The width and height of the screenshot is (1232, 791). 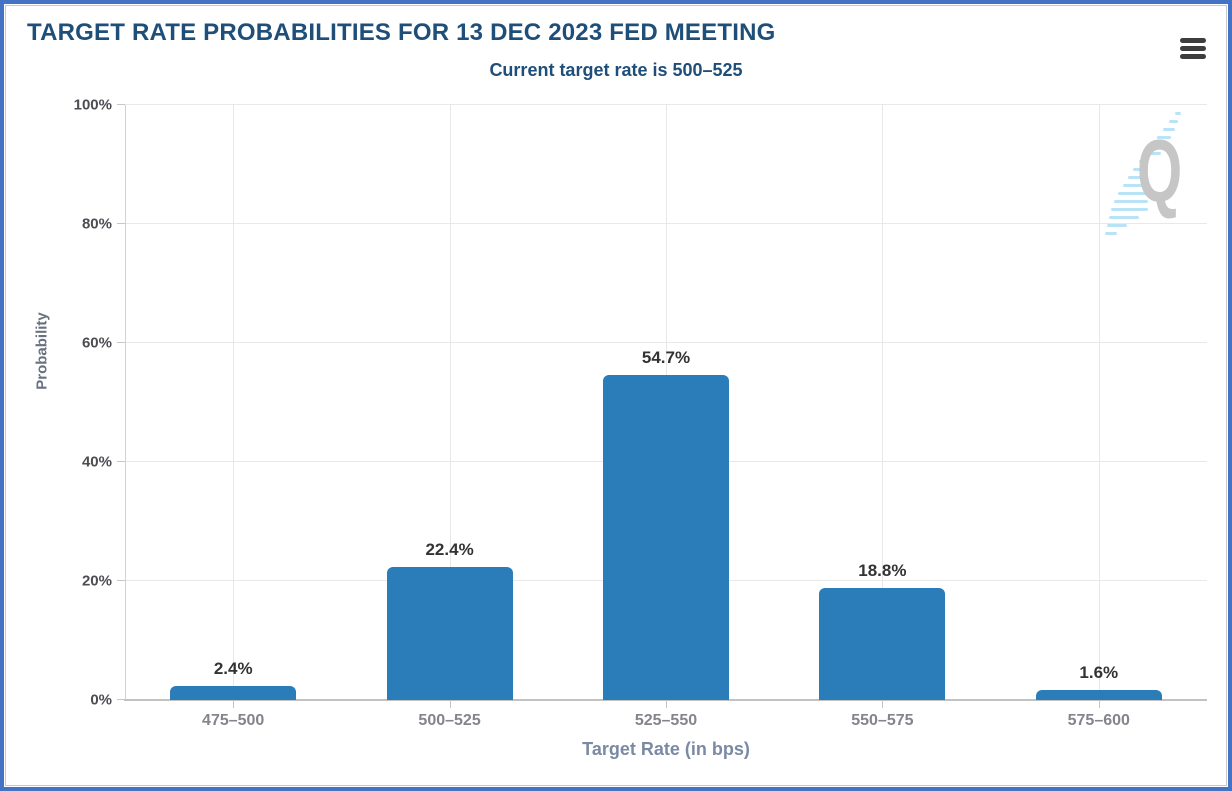 I want to click on category-column: 18.8% 550–575, so click(x=882, y=417).